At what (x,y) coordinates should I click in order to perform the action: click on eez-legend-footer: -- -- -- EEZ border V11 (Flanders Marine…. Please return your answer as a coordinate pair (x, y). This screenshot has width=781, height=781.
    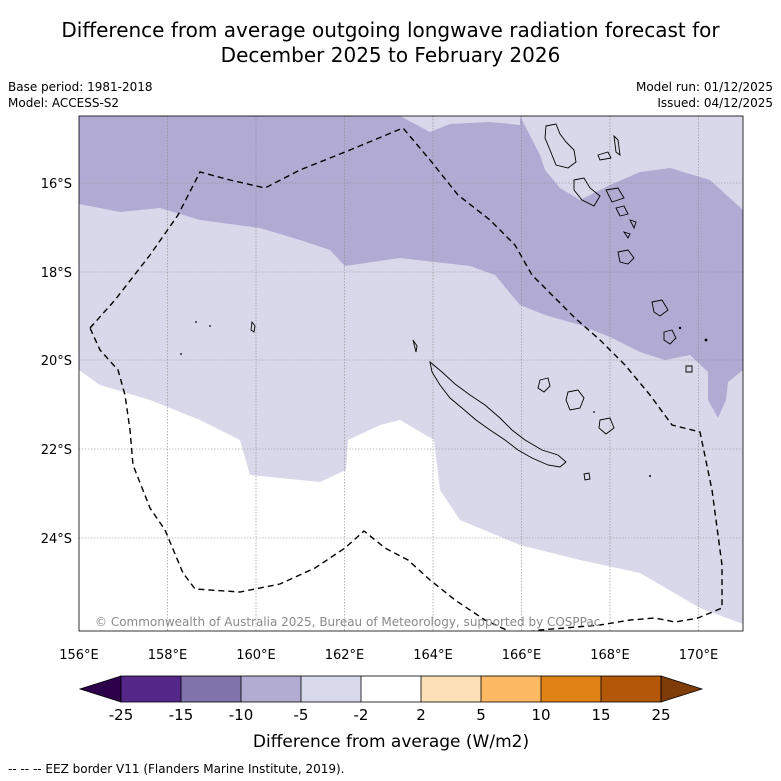
    Looking at the image, I should click on (176, 769).